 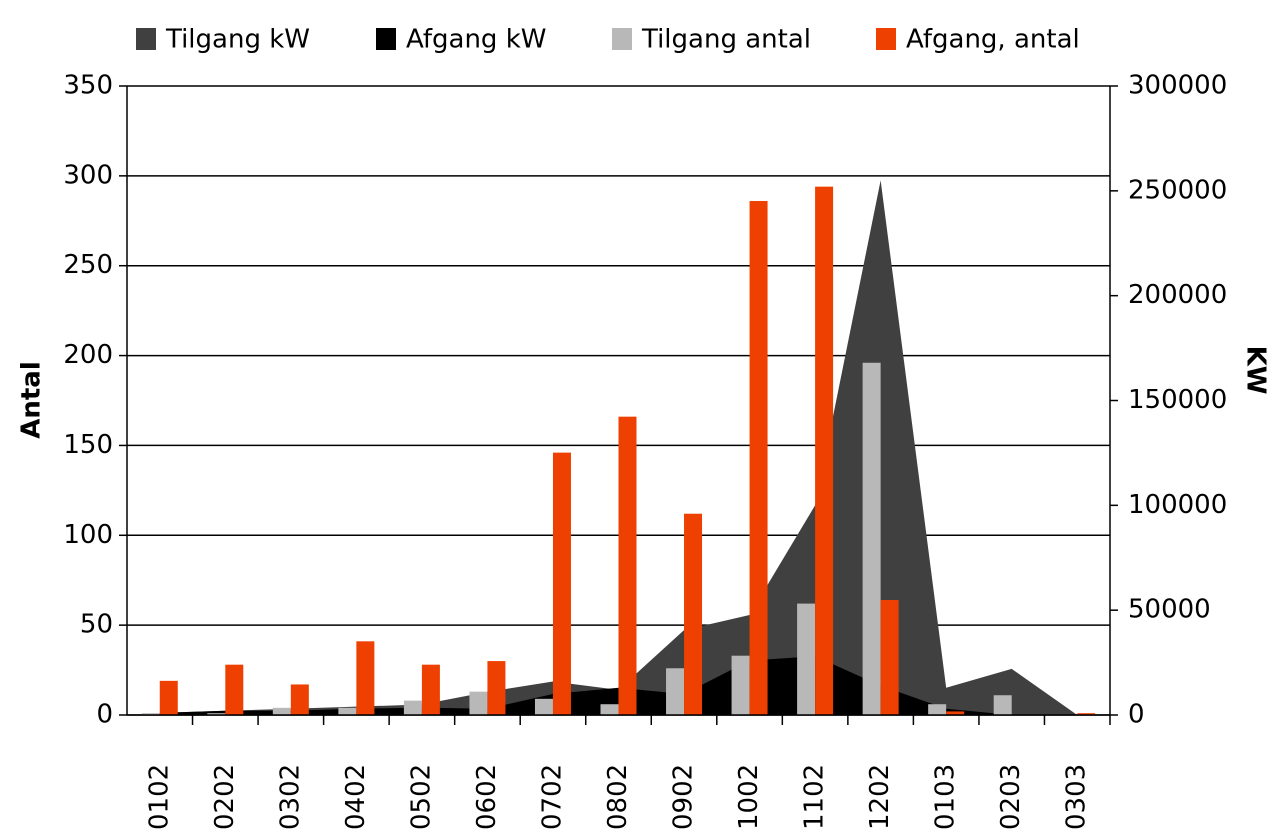 I want to click on x-tick-label: 0102, so click(x=159, y=797).